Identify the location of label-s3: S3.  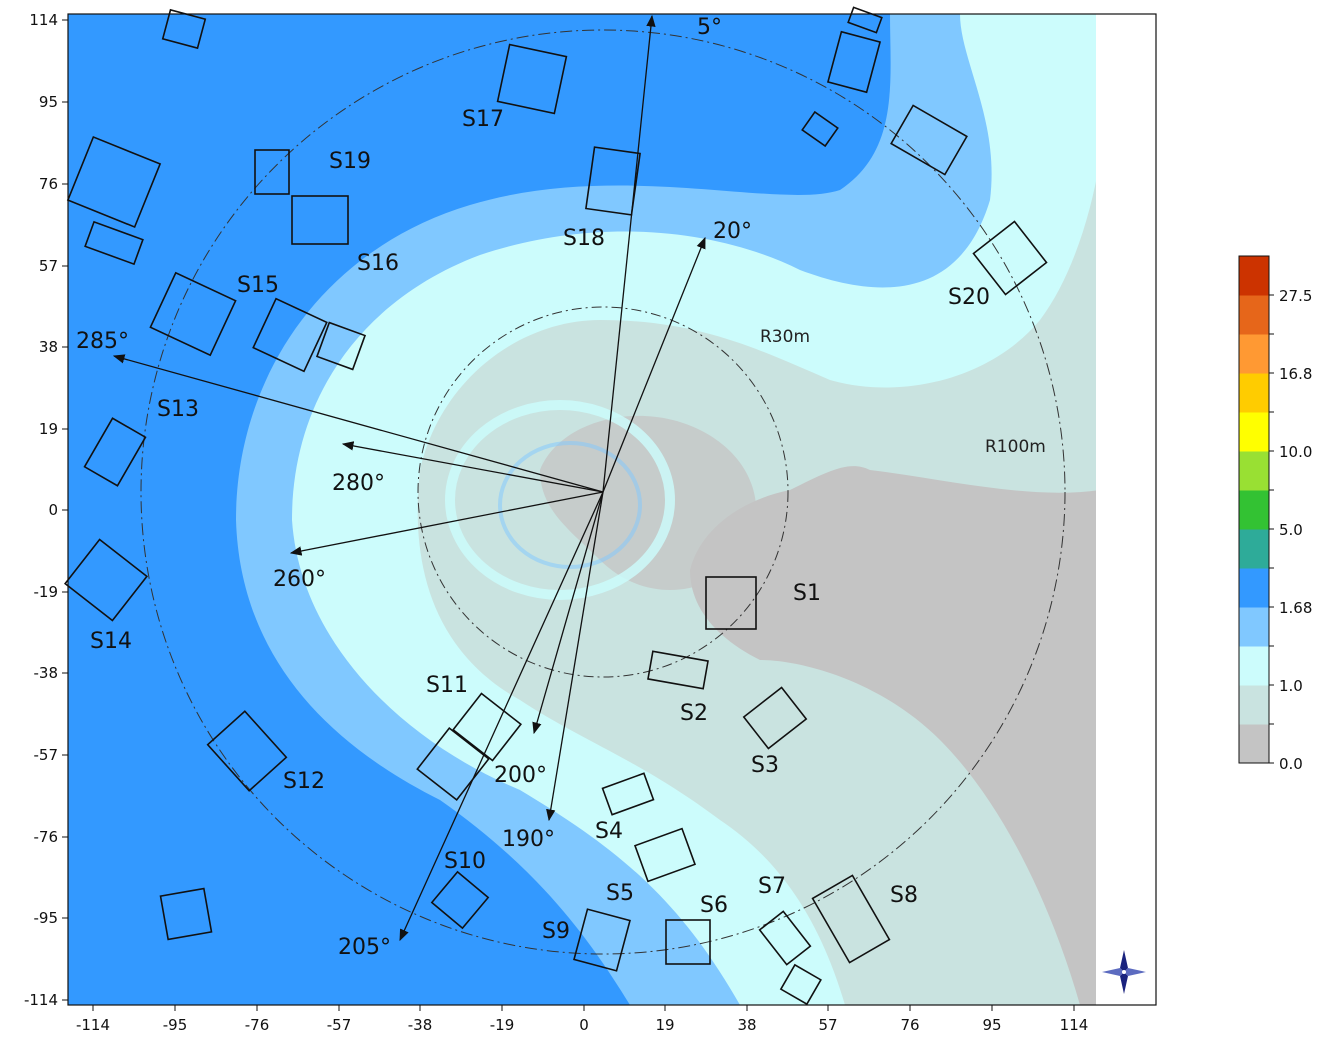
(765, 765).